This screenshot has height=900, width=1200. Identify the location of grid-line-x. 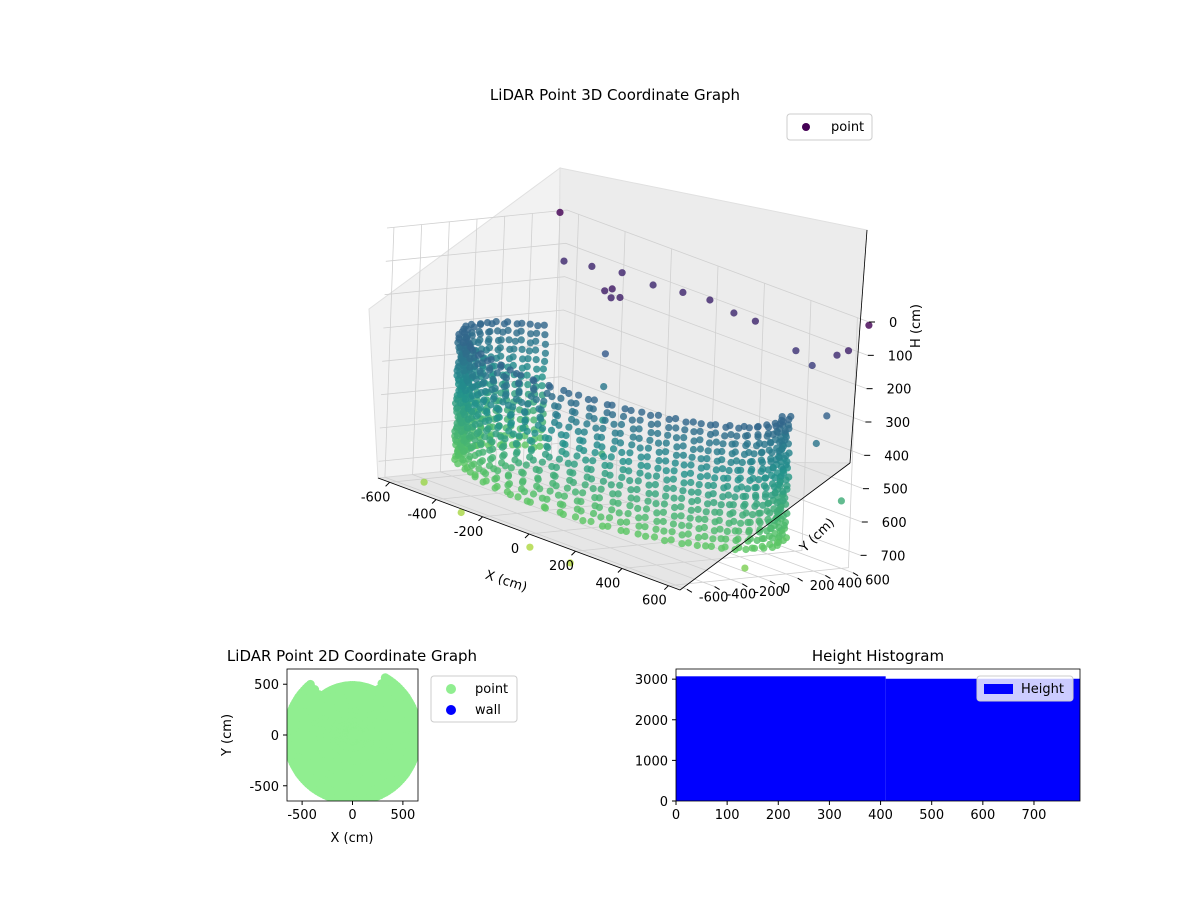
(577, 383).